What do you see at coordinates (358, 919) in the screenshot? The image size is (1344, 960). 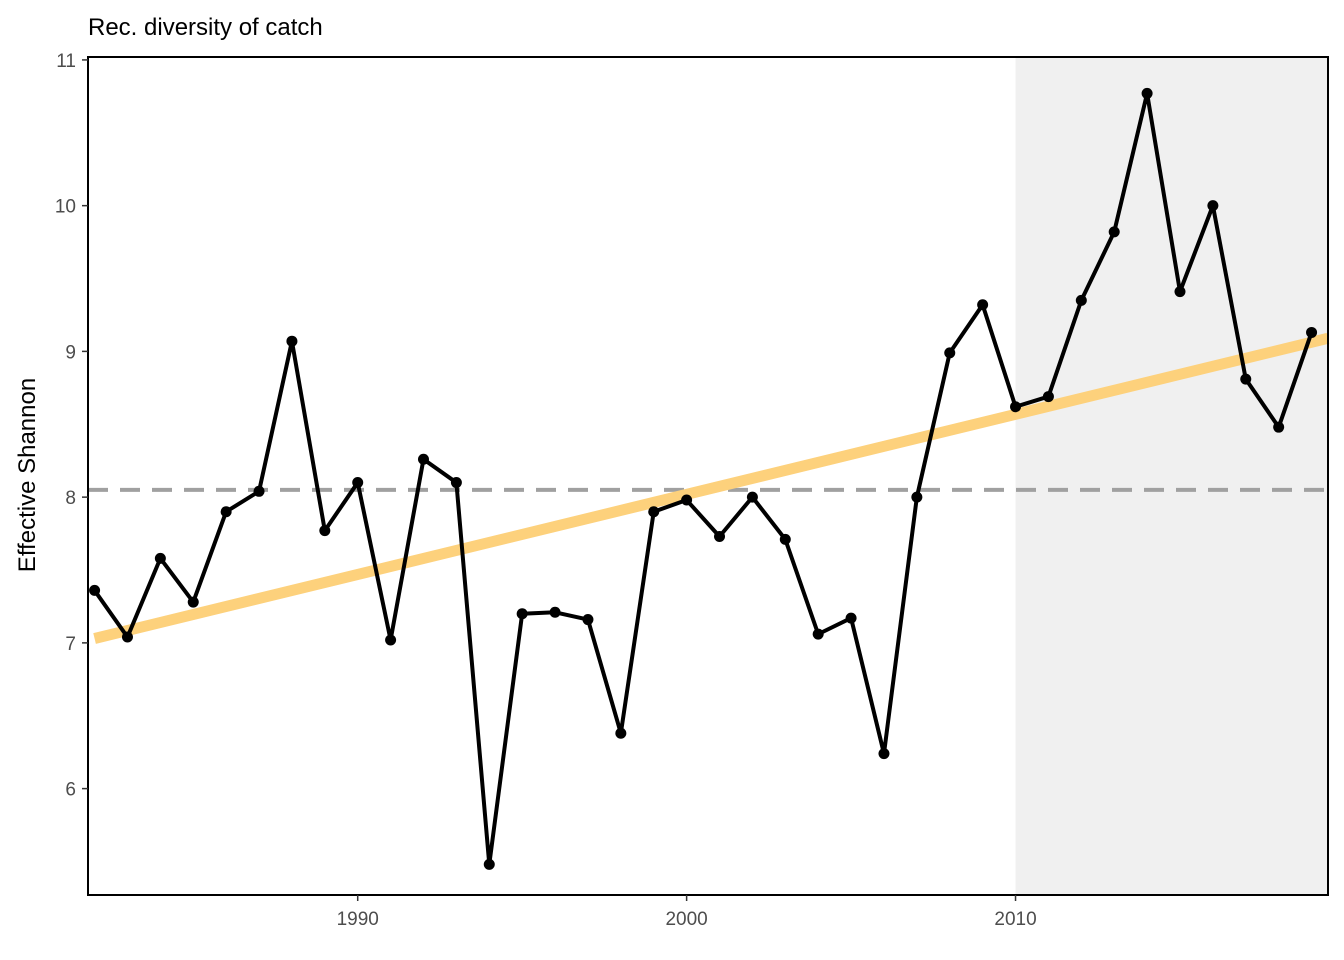 I see `x-tick-label: 1990` at bounding box center [358, 919].